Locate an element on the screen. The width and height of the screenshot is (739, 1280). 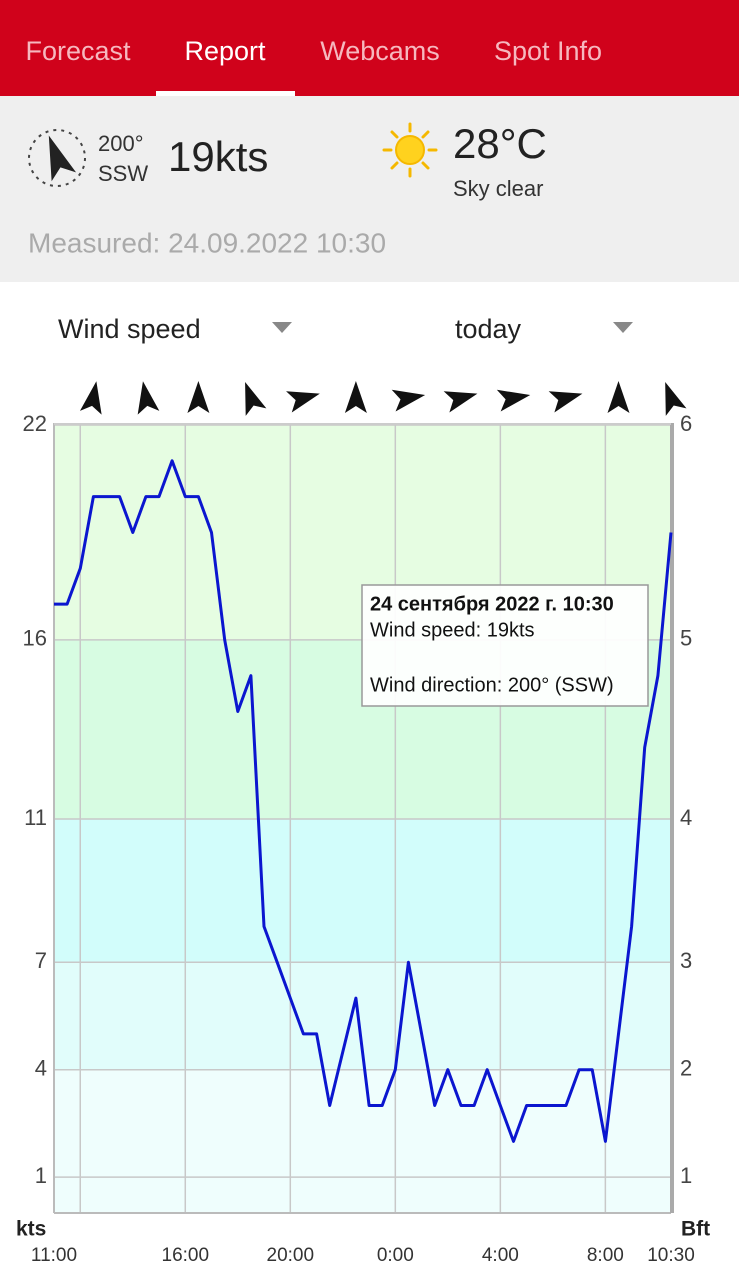
current-panel is located at coordinates (369, 189).